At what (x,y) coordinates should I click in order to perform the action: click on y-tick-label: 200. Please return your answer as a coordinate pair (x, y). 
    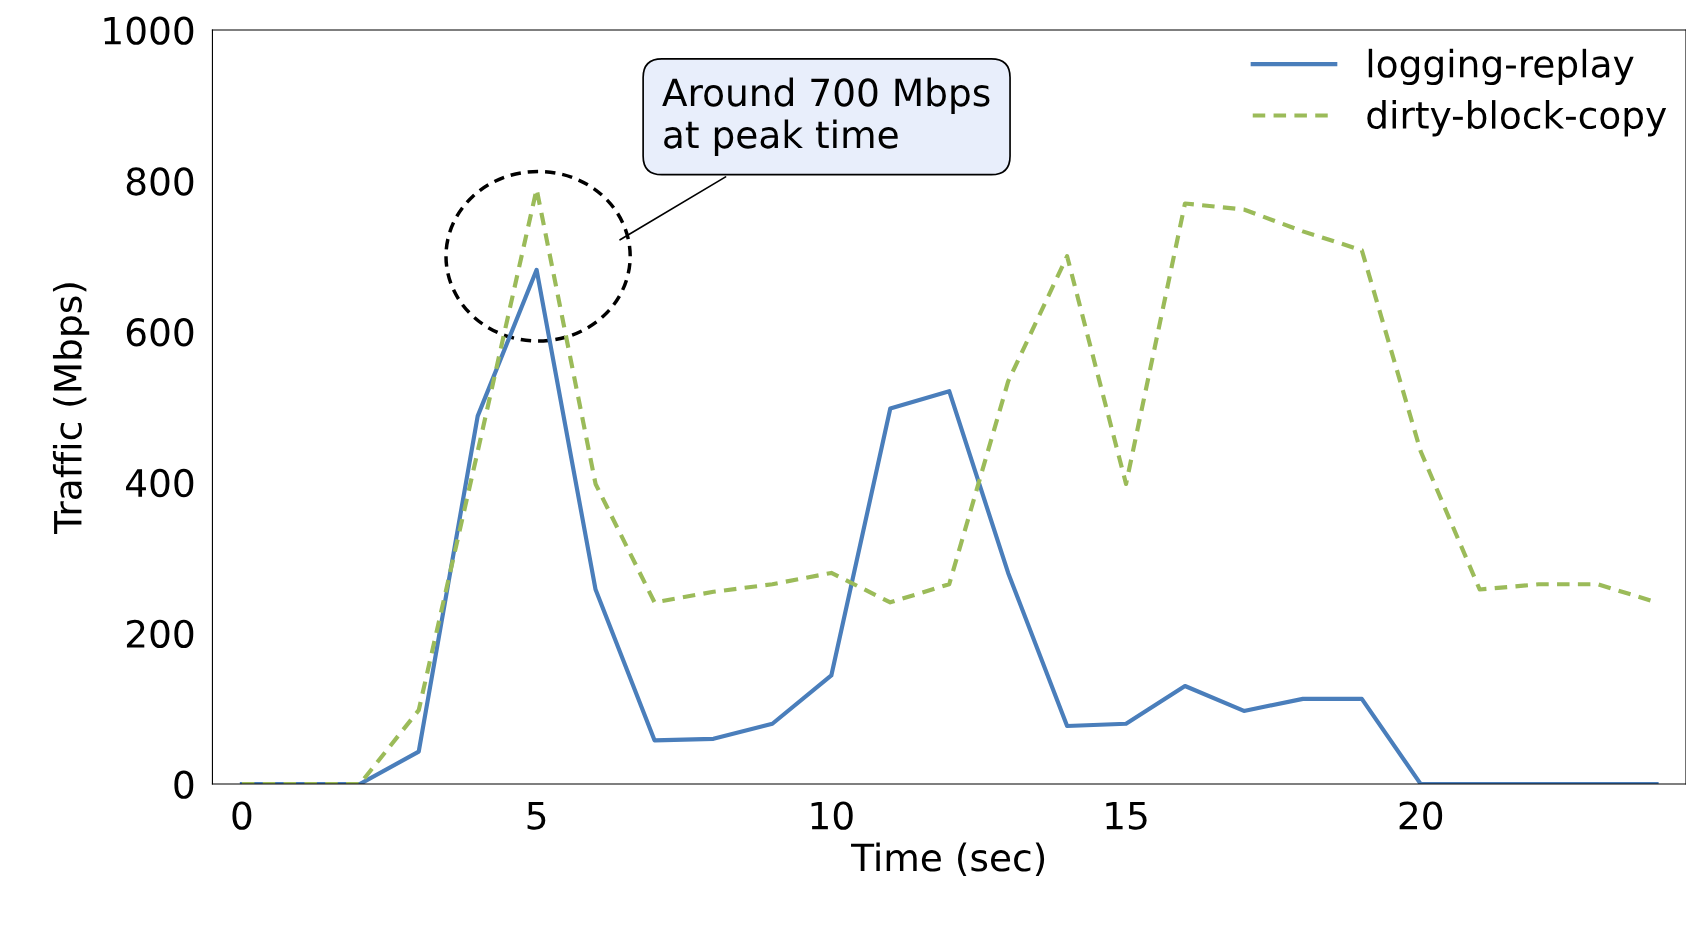
    Looking at the image, I should click on (160, 634).